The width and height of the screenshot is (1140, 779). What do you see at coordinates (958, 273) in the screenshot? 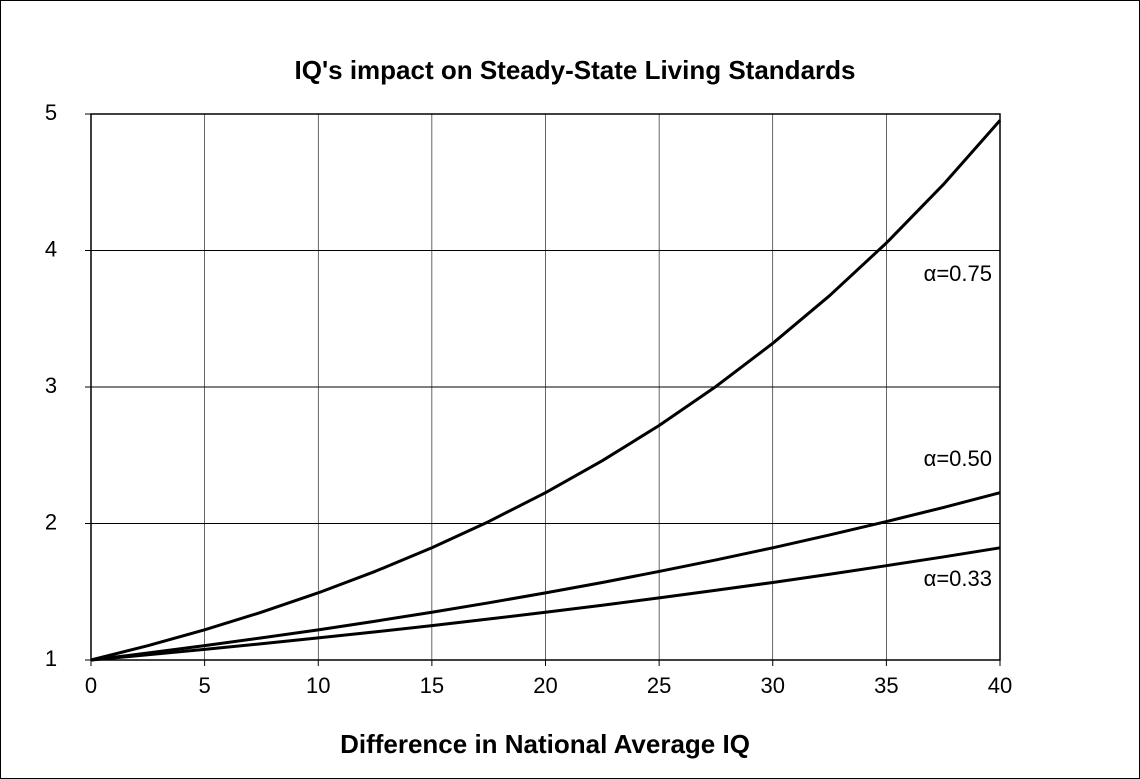
I see `series-label: α=0.75` at bounding box center [958, 273].